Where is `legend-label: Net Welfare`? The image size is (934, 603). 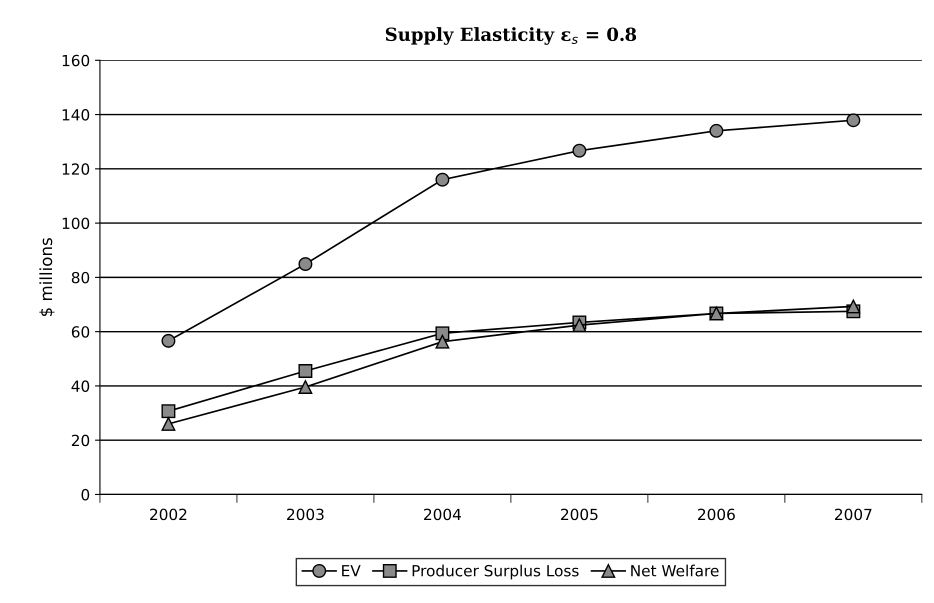
legend-label: Net Welfare is located at coordinates (675, 570).